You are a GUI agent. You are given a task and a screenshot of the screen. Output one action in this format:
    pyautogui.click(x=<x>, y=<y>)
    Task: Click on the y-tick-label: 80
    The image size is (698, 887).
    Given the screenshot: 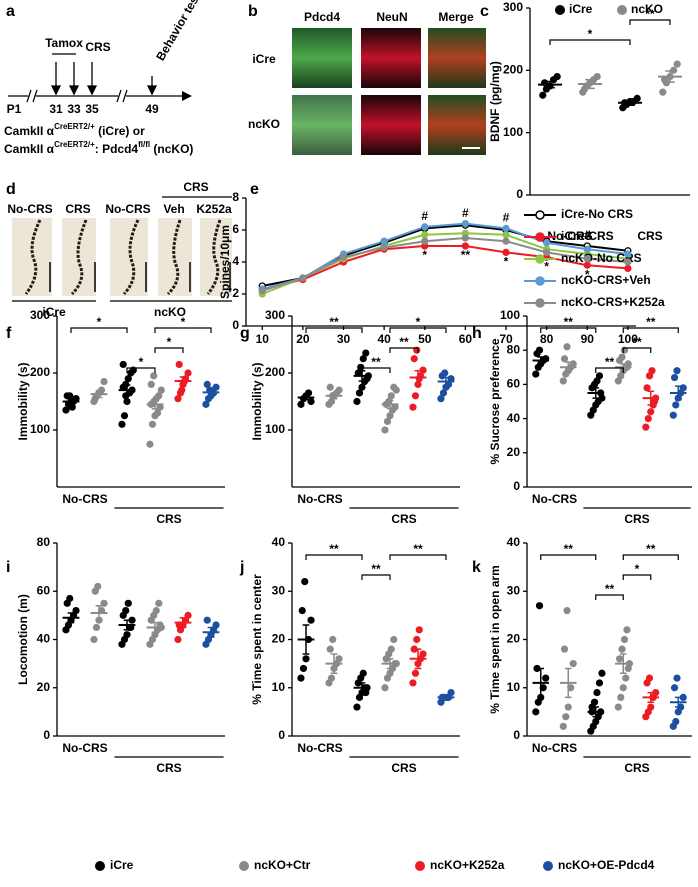 What is the action you would take?
    pyautogui.click(x=44, y=542)
    